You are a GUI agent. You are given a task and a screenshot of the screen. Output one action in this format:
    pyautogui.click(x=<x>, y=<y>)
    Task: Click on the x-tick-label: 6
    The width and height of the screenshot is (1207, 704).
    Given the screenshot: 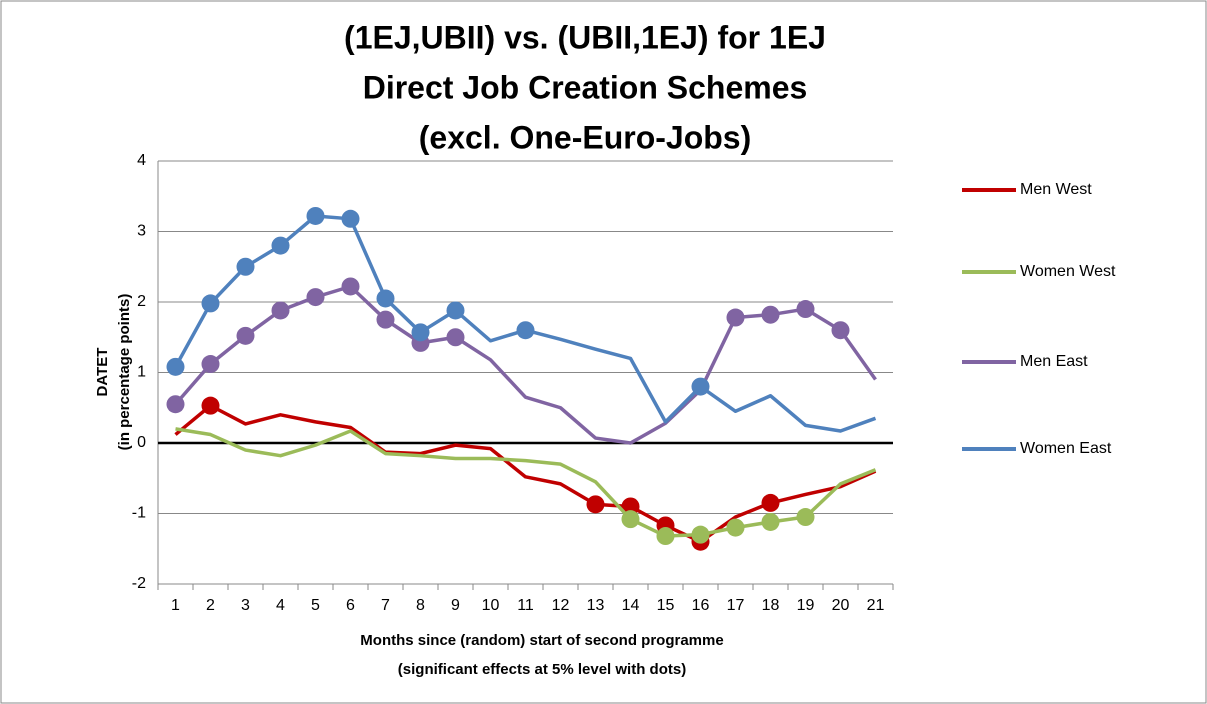 What is the action you would take?
    pyautogui.click(x=350, y=605)
    